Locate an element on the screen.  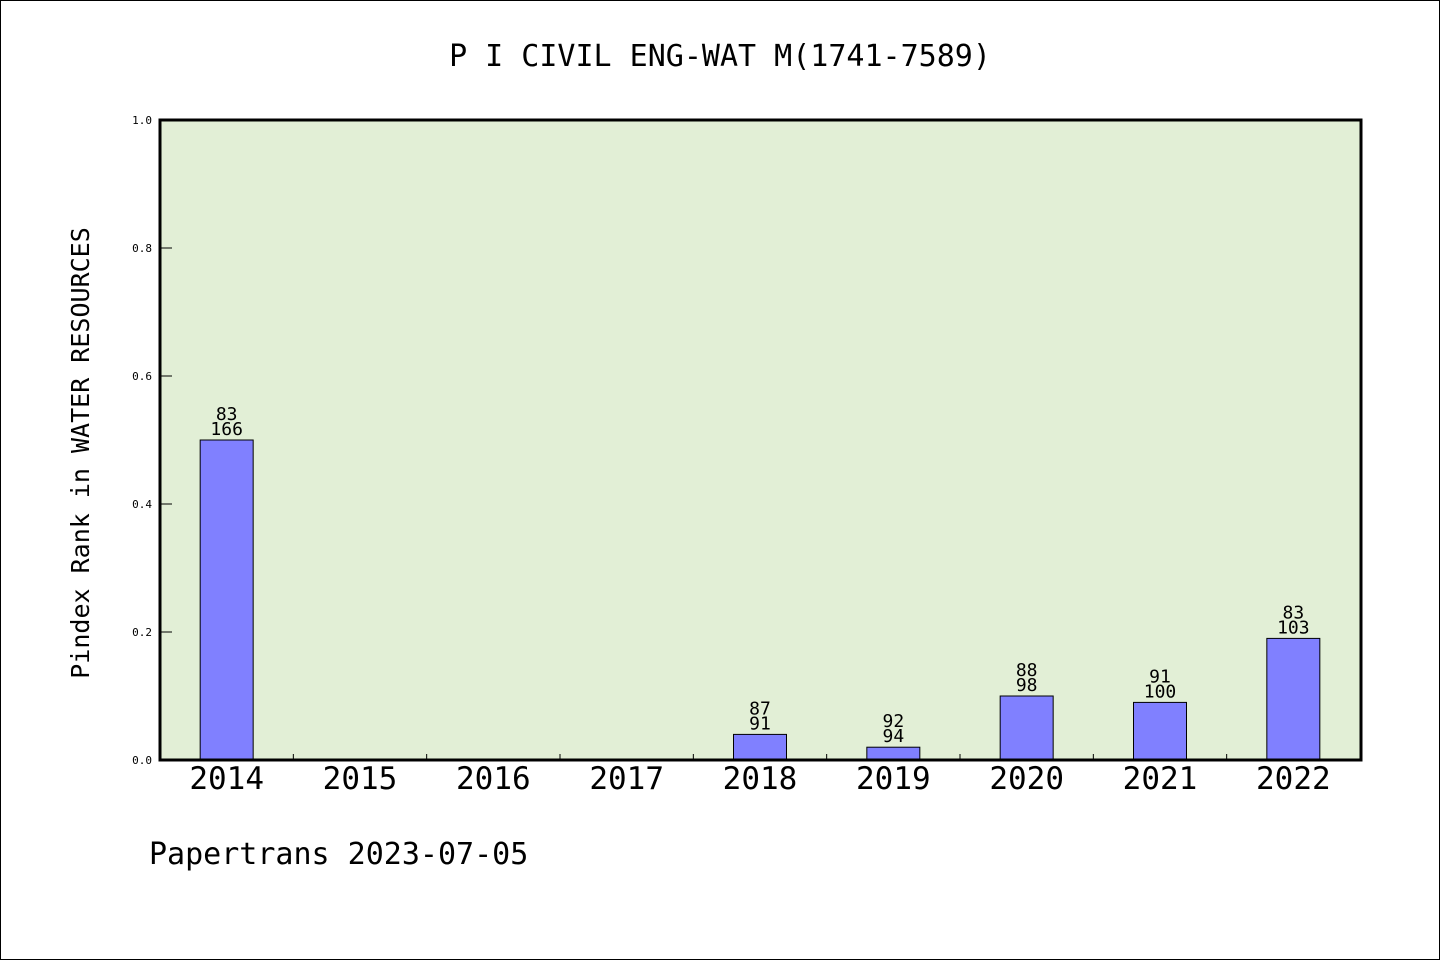
bar-label-rank: 92 is located at coordinates (893, 721).